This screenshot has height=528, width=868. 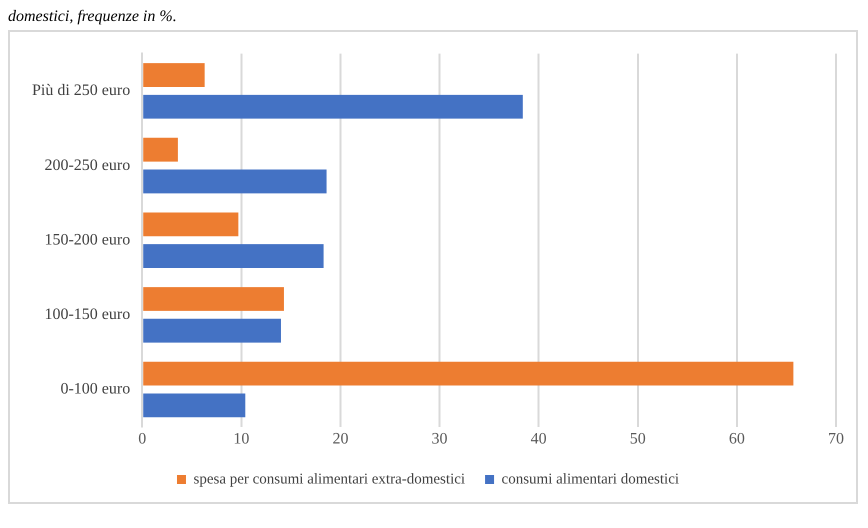 What do you see at coordinates (93, 17) in the screenshot?
I see `text: domestici, frequenze in %.` at bounding box center [93, 17].